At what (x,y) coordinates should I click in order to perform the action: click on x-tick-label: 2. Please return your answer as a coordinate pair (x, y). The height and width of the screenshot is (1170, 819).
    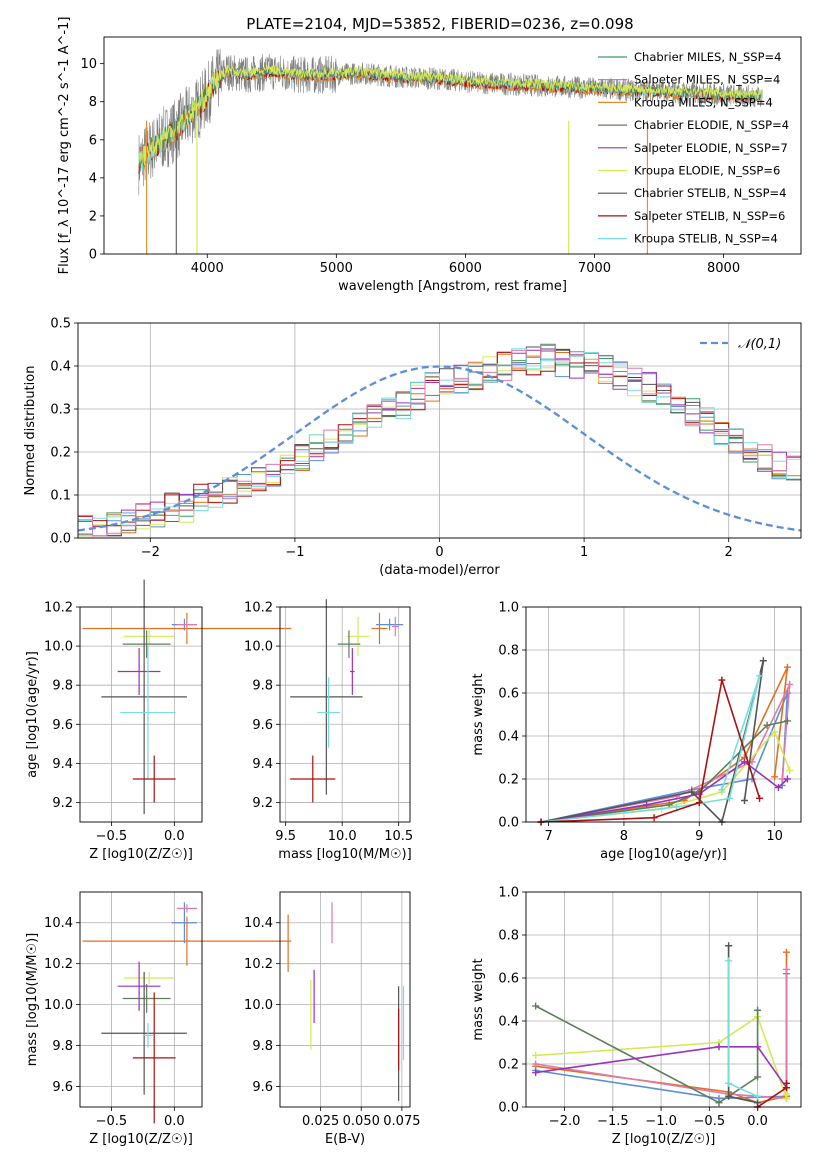
    Looking at the image, I should click on (729, 552).